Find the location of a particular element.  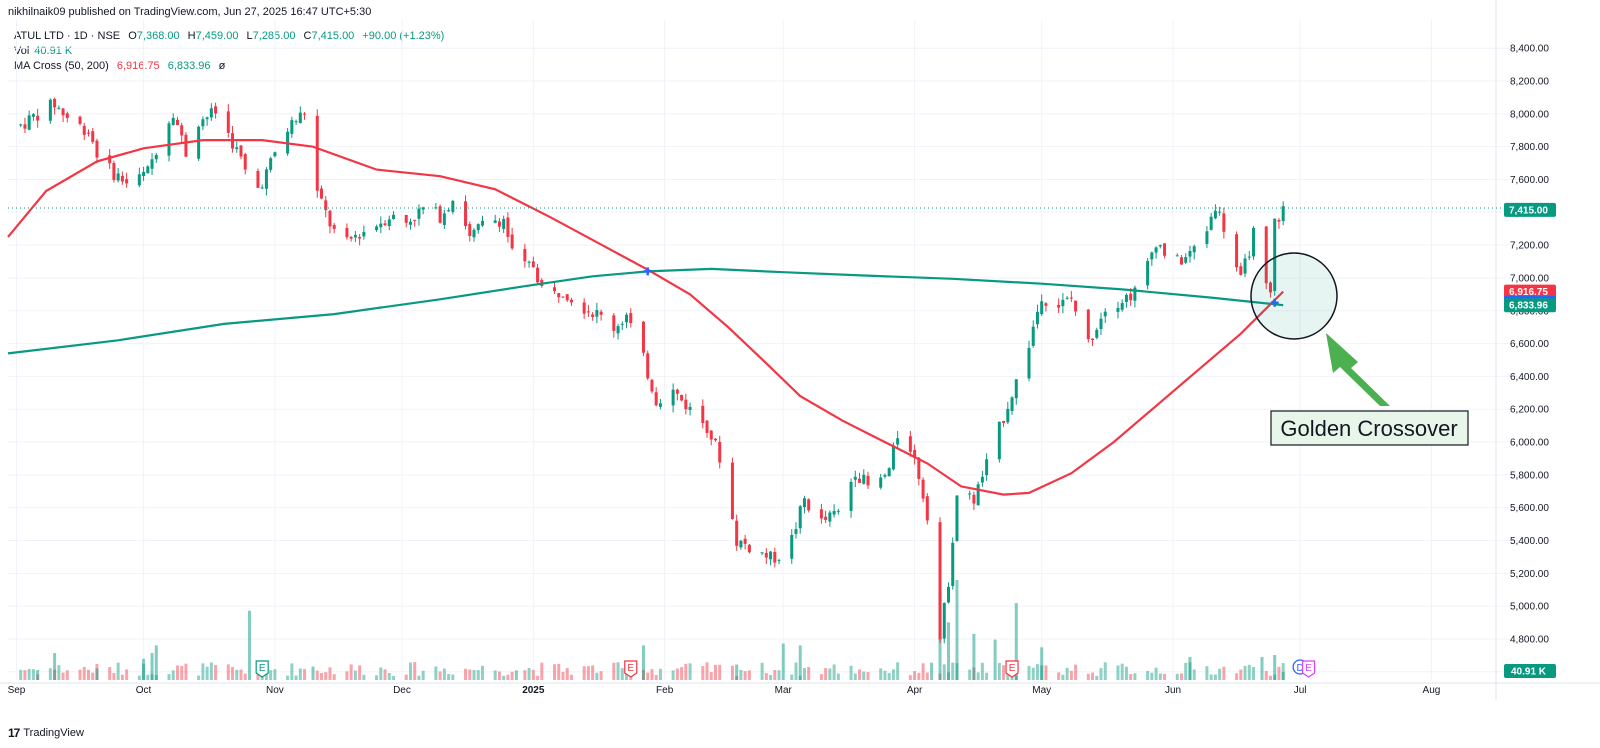

golden-crossover-annotation: Golden Crossover is located at coordinates (1359, 349).